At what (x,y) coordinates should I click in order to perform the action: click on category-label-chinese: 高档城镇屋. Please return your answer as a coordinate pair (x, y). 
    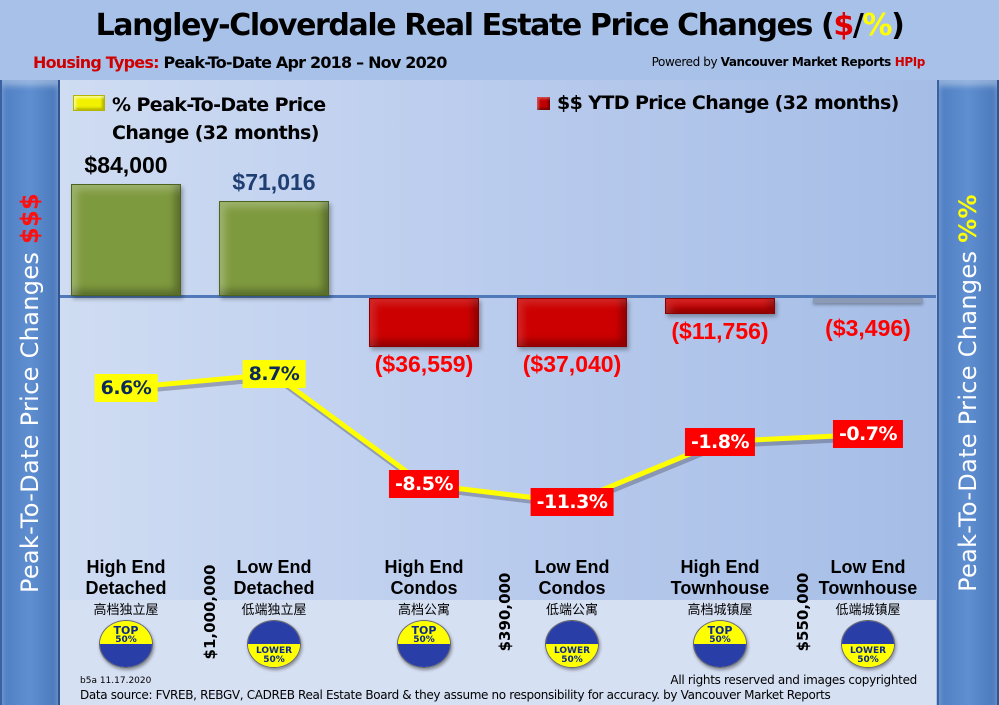
    Looking at the image, I should click on (720, 610).